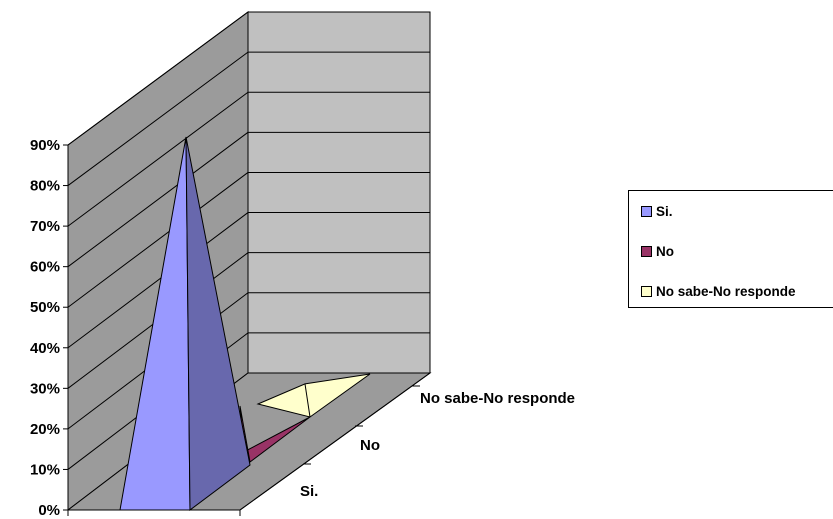 Image resolution: width=833 pixels, height=519 pixels. I want to click on bar-no-sabe-no-responde, so click(313, 395).